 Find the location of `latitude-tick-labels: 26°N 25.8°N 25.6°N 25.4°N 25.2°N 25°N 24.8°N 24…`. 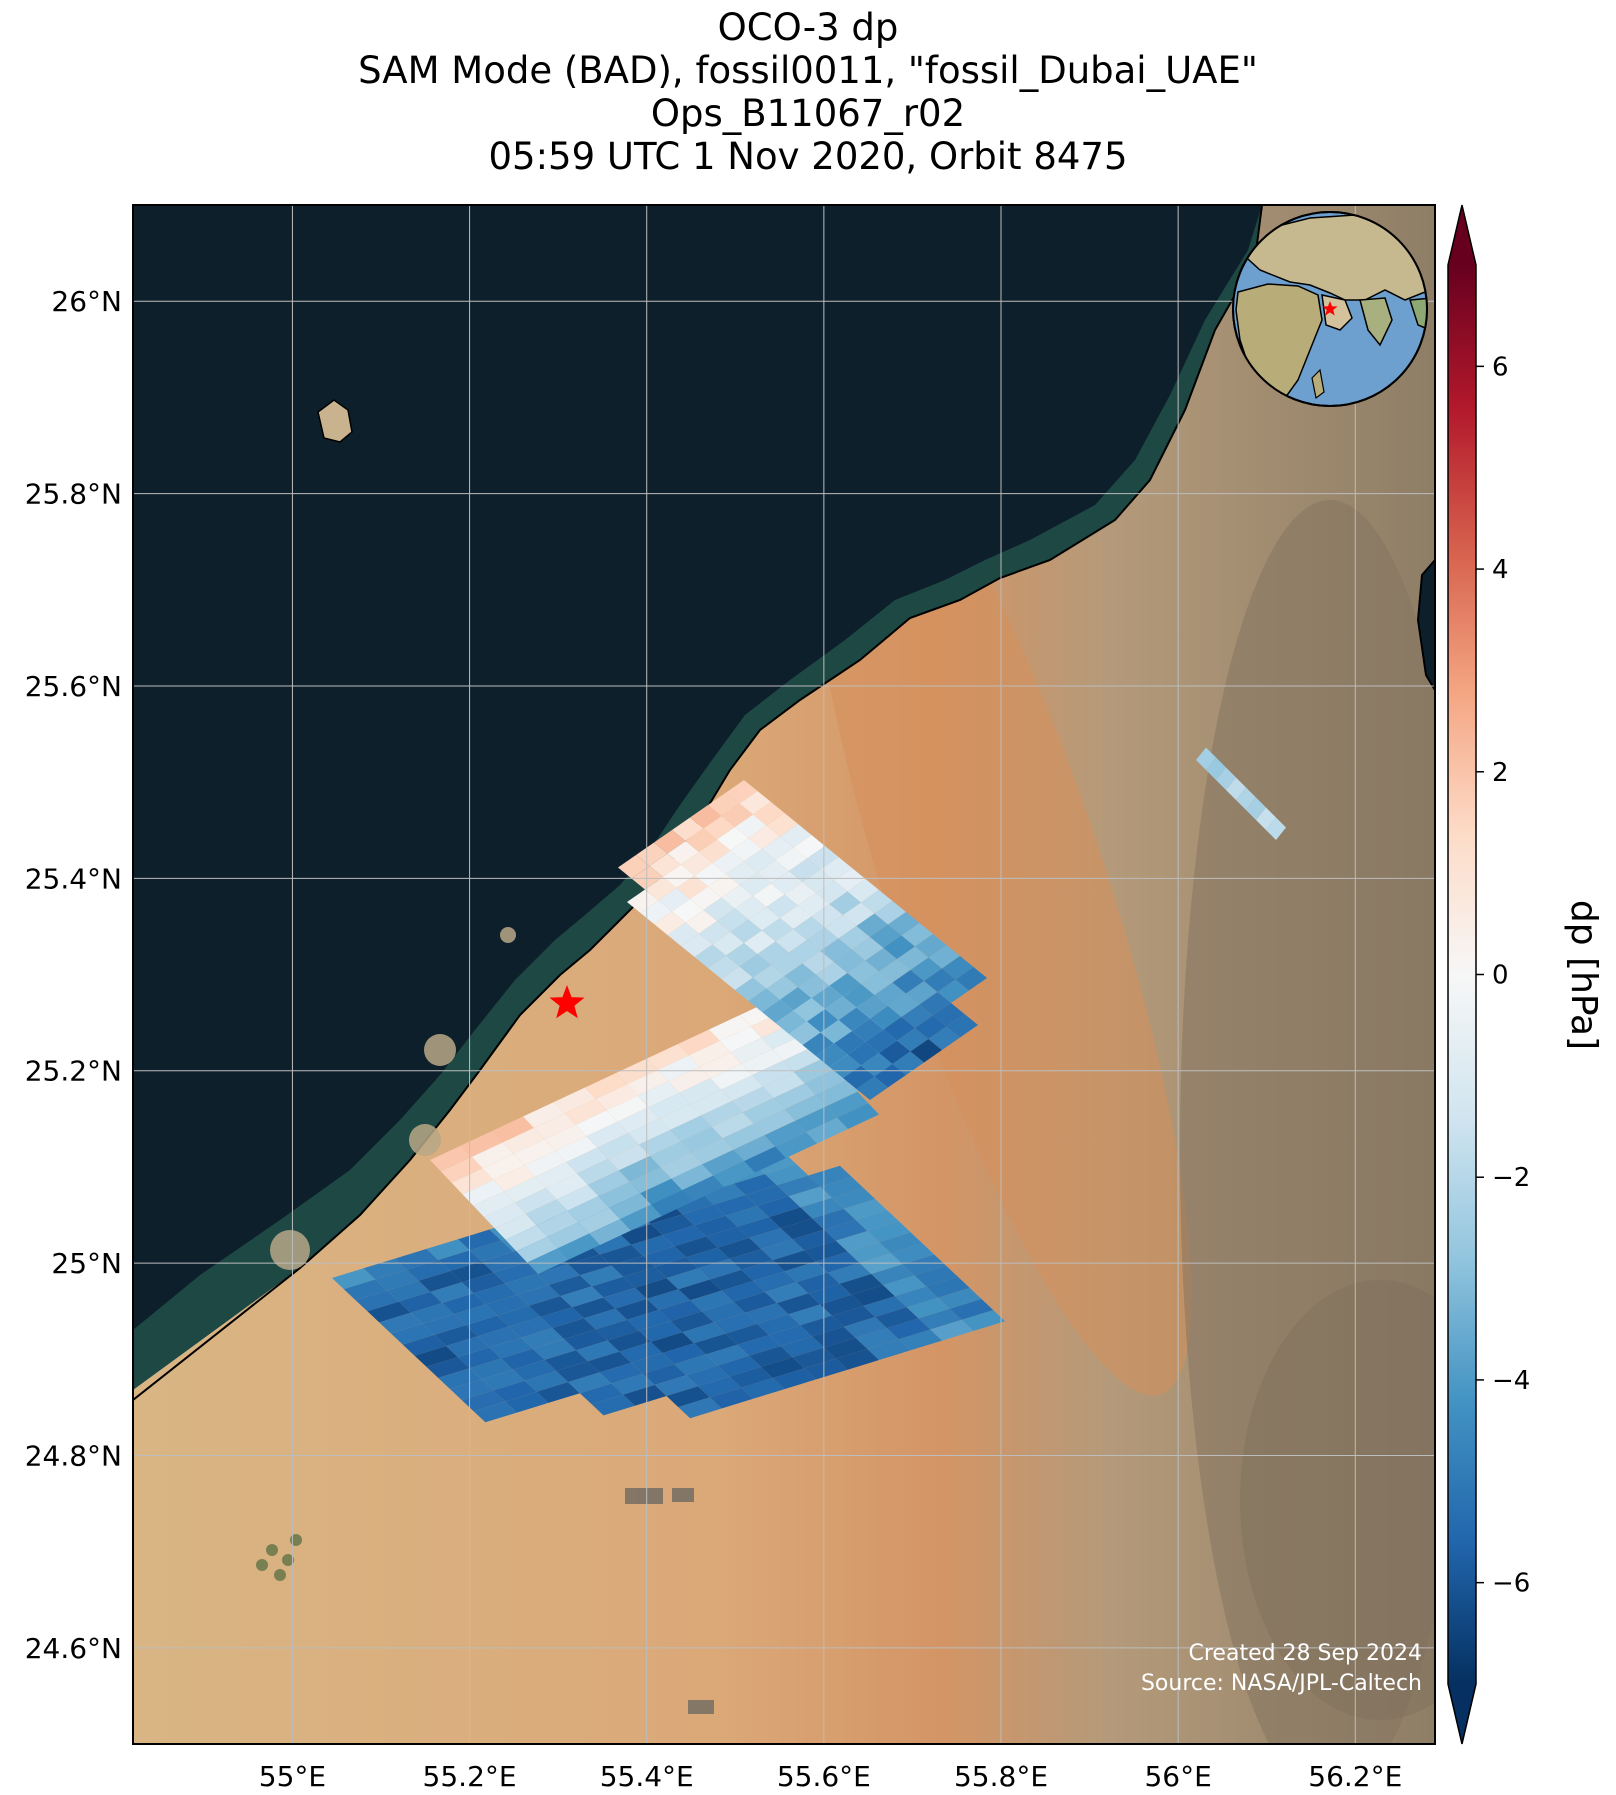

latitude-tick-labels: 26°N 25.8°N 25.6°N 25.4°N 25.2°N 25°N 24.8°N 24… is located at coordinates (73, 975).